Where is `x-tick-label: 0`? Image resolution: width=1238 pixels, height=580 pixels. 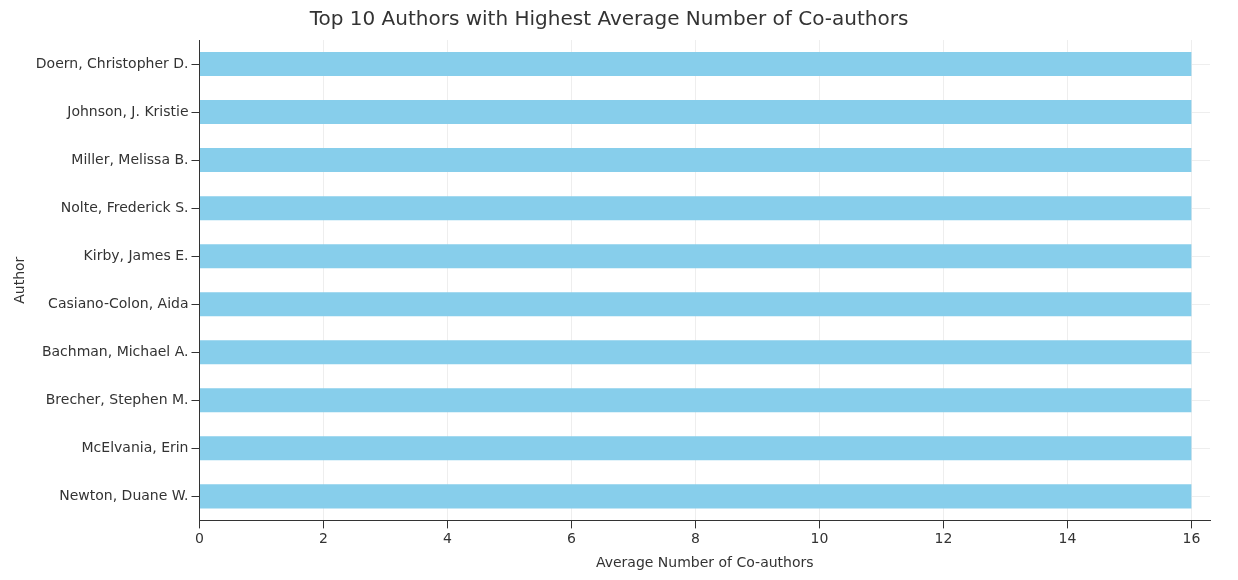
x-tick-label: 0 is located at coordinates (199, 538).